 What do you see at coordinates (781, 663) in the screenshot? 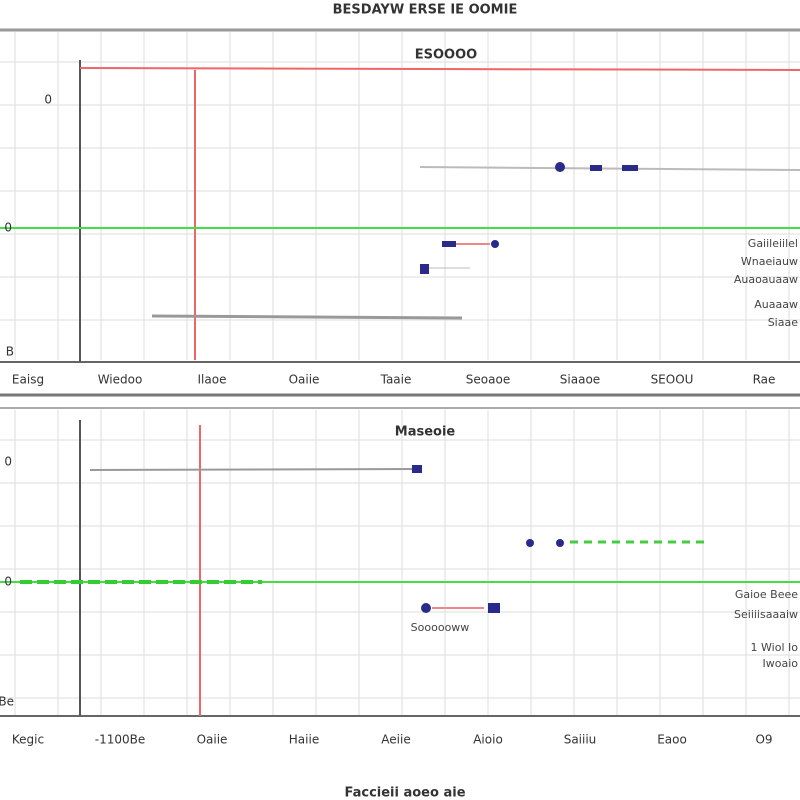
I see `side-note: Iwoaio` at bounding box center [781, 663].